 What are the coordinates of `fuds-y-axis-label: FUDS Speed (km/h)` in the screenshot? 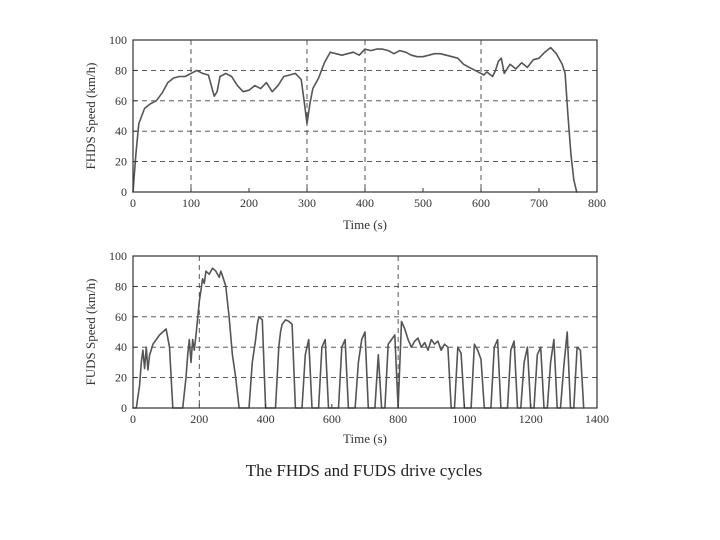 It's located at (90, 332).